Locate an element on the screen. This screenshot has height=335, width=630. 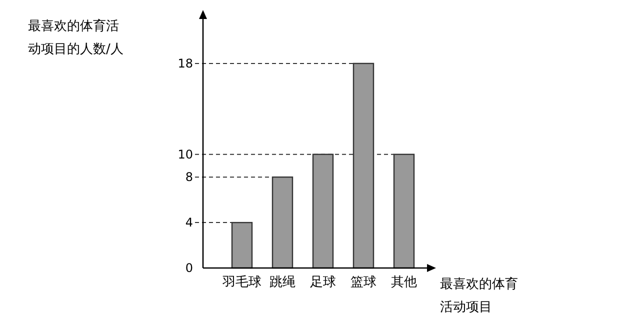
x-tick-label: 羽毛球 is located at coordinates (242, 282).